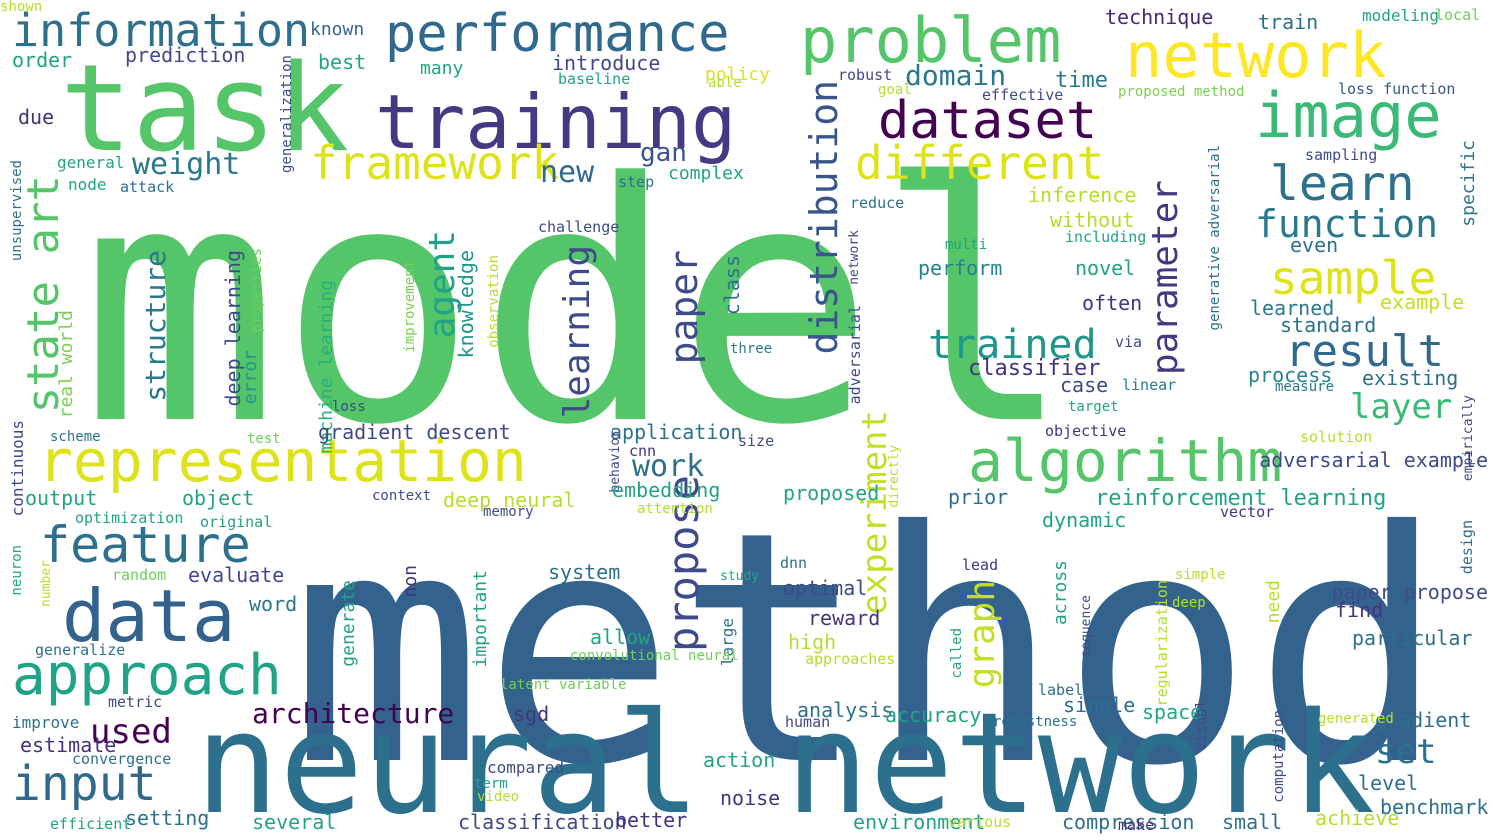 The height and width of the screenshot is (840, 1490). What do you see at coordinates (442, 68) in the screenshot?
I see `word: many` at bounding box center [442, 68].